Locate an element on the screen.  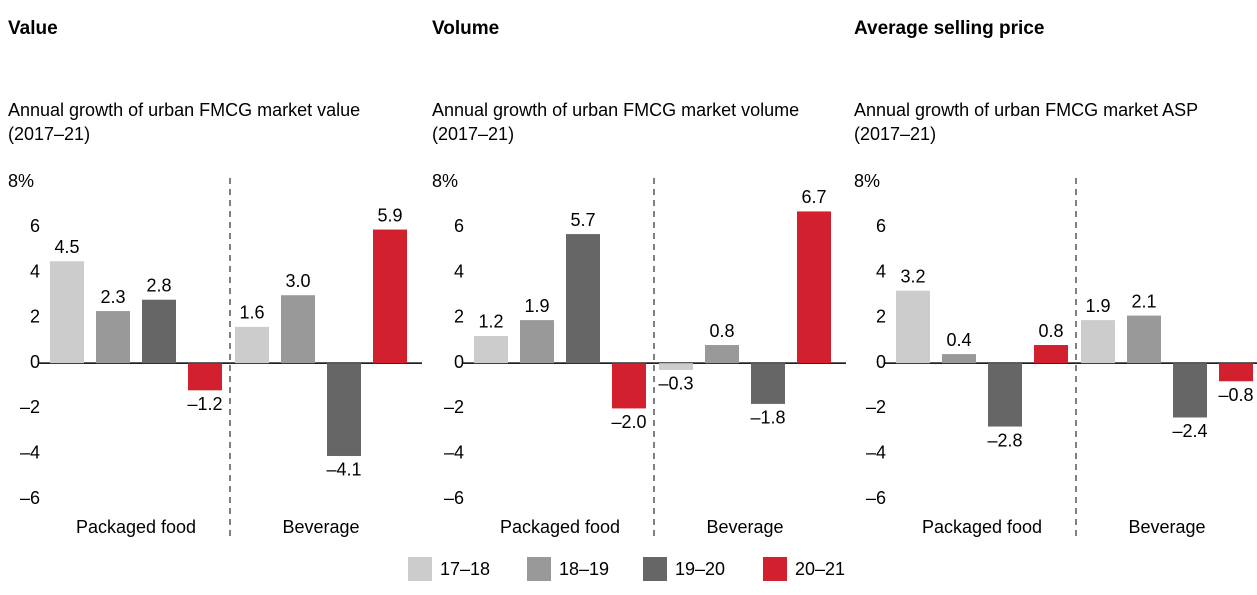
value-label: 1.2 is located at coordinates (490, 322).